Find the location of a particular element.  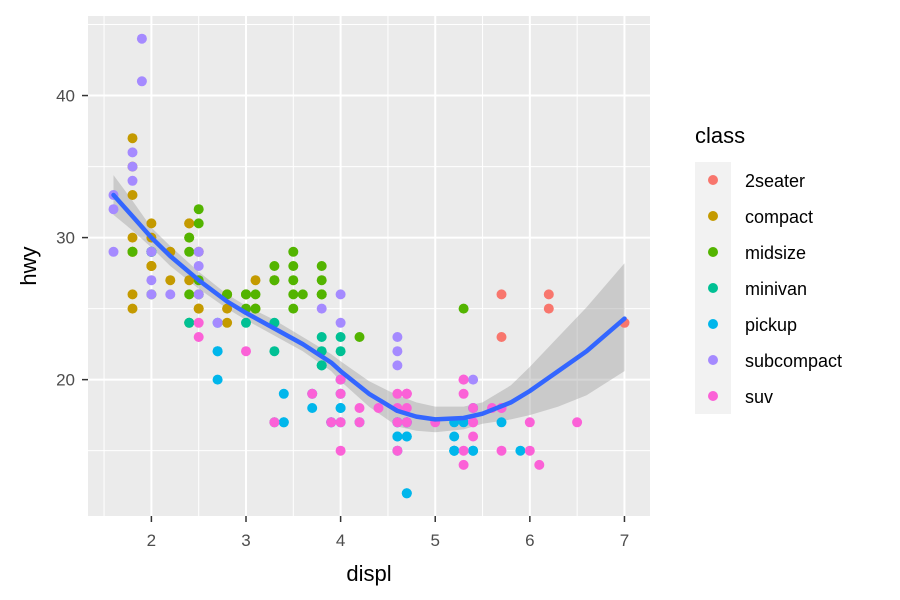

legend-item-pickup: pickup is located at coordinates (752, 325).